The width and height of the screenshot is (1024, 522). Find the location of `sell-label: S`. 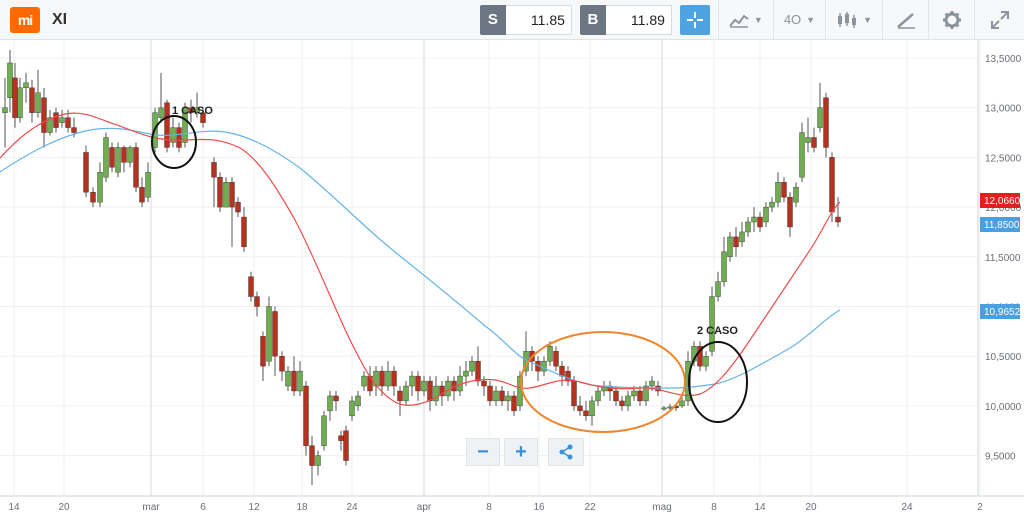

sell-label: S is located at coordinates (492, 19).